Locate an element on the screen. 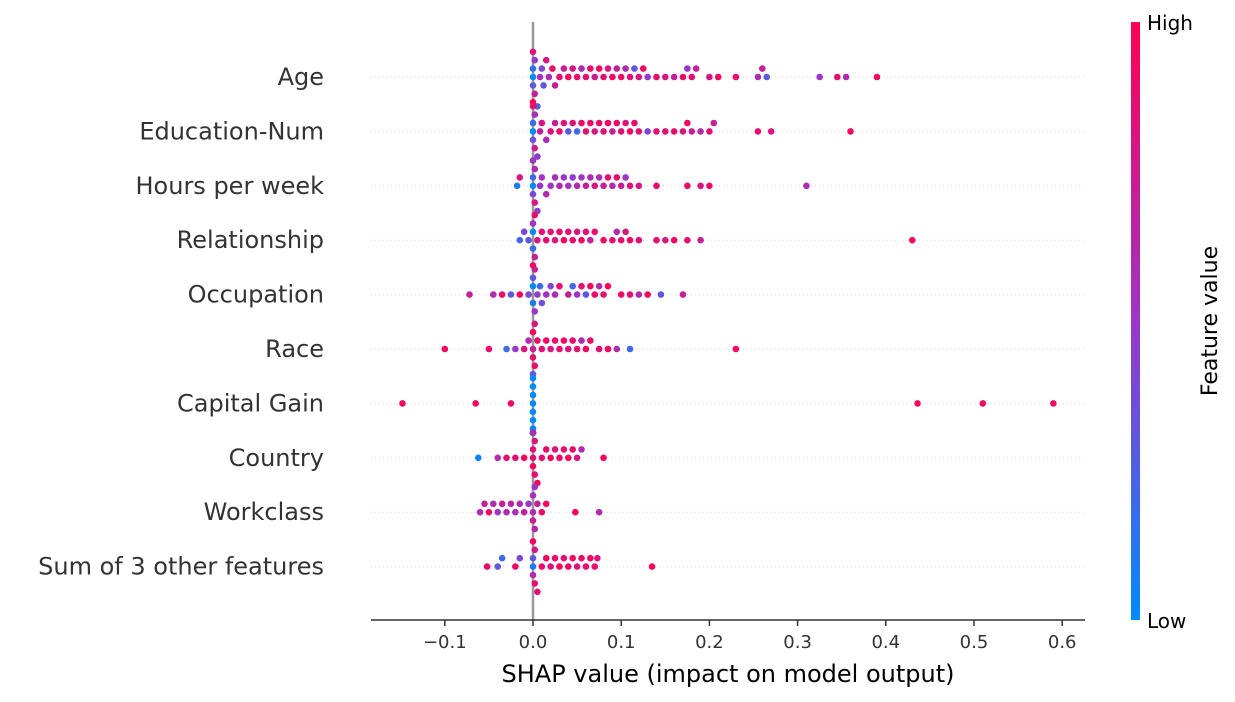  colorbar-low-label: Low is located at coordinates (1166, 621).